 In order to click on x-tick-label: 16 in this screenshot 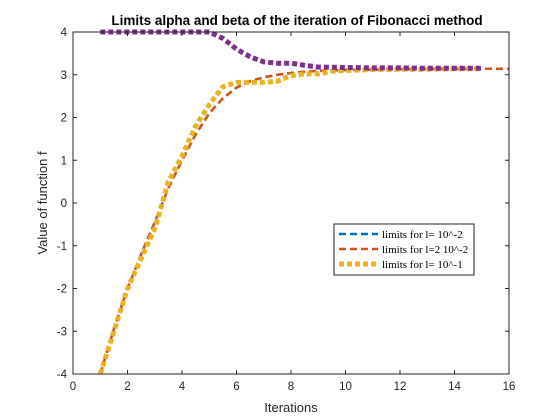, I will do `click(509, 387)`.